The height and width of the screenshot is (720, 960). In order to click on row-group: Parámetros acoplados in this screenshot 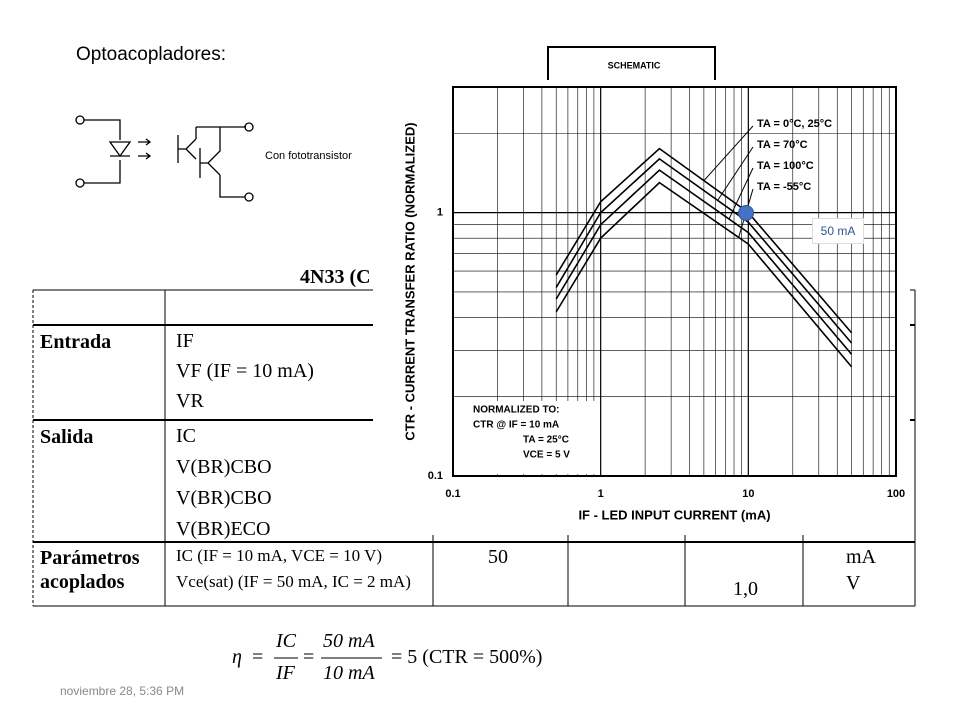, I will do `click(90, 570)`.